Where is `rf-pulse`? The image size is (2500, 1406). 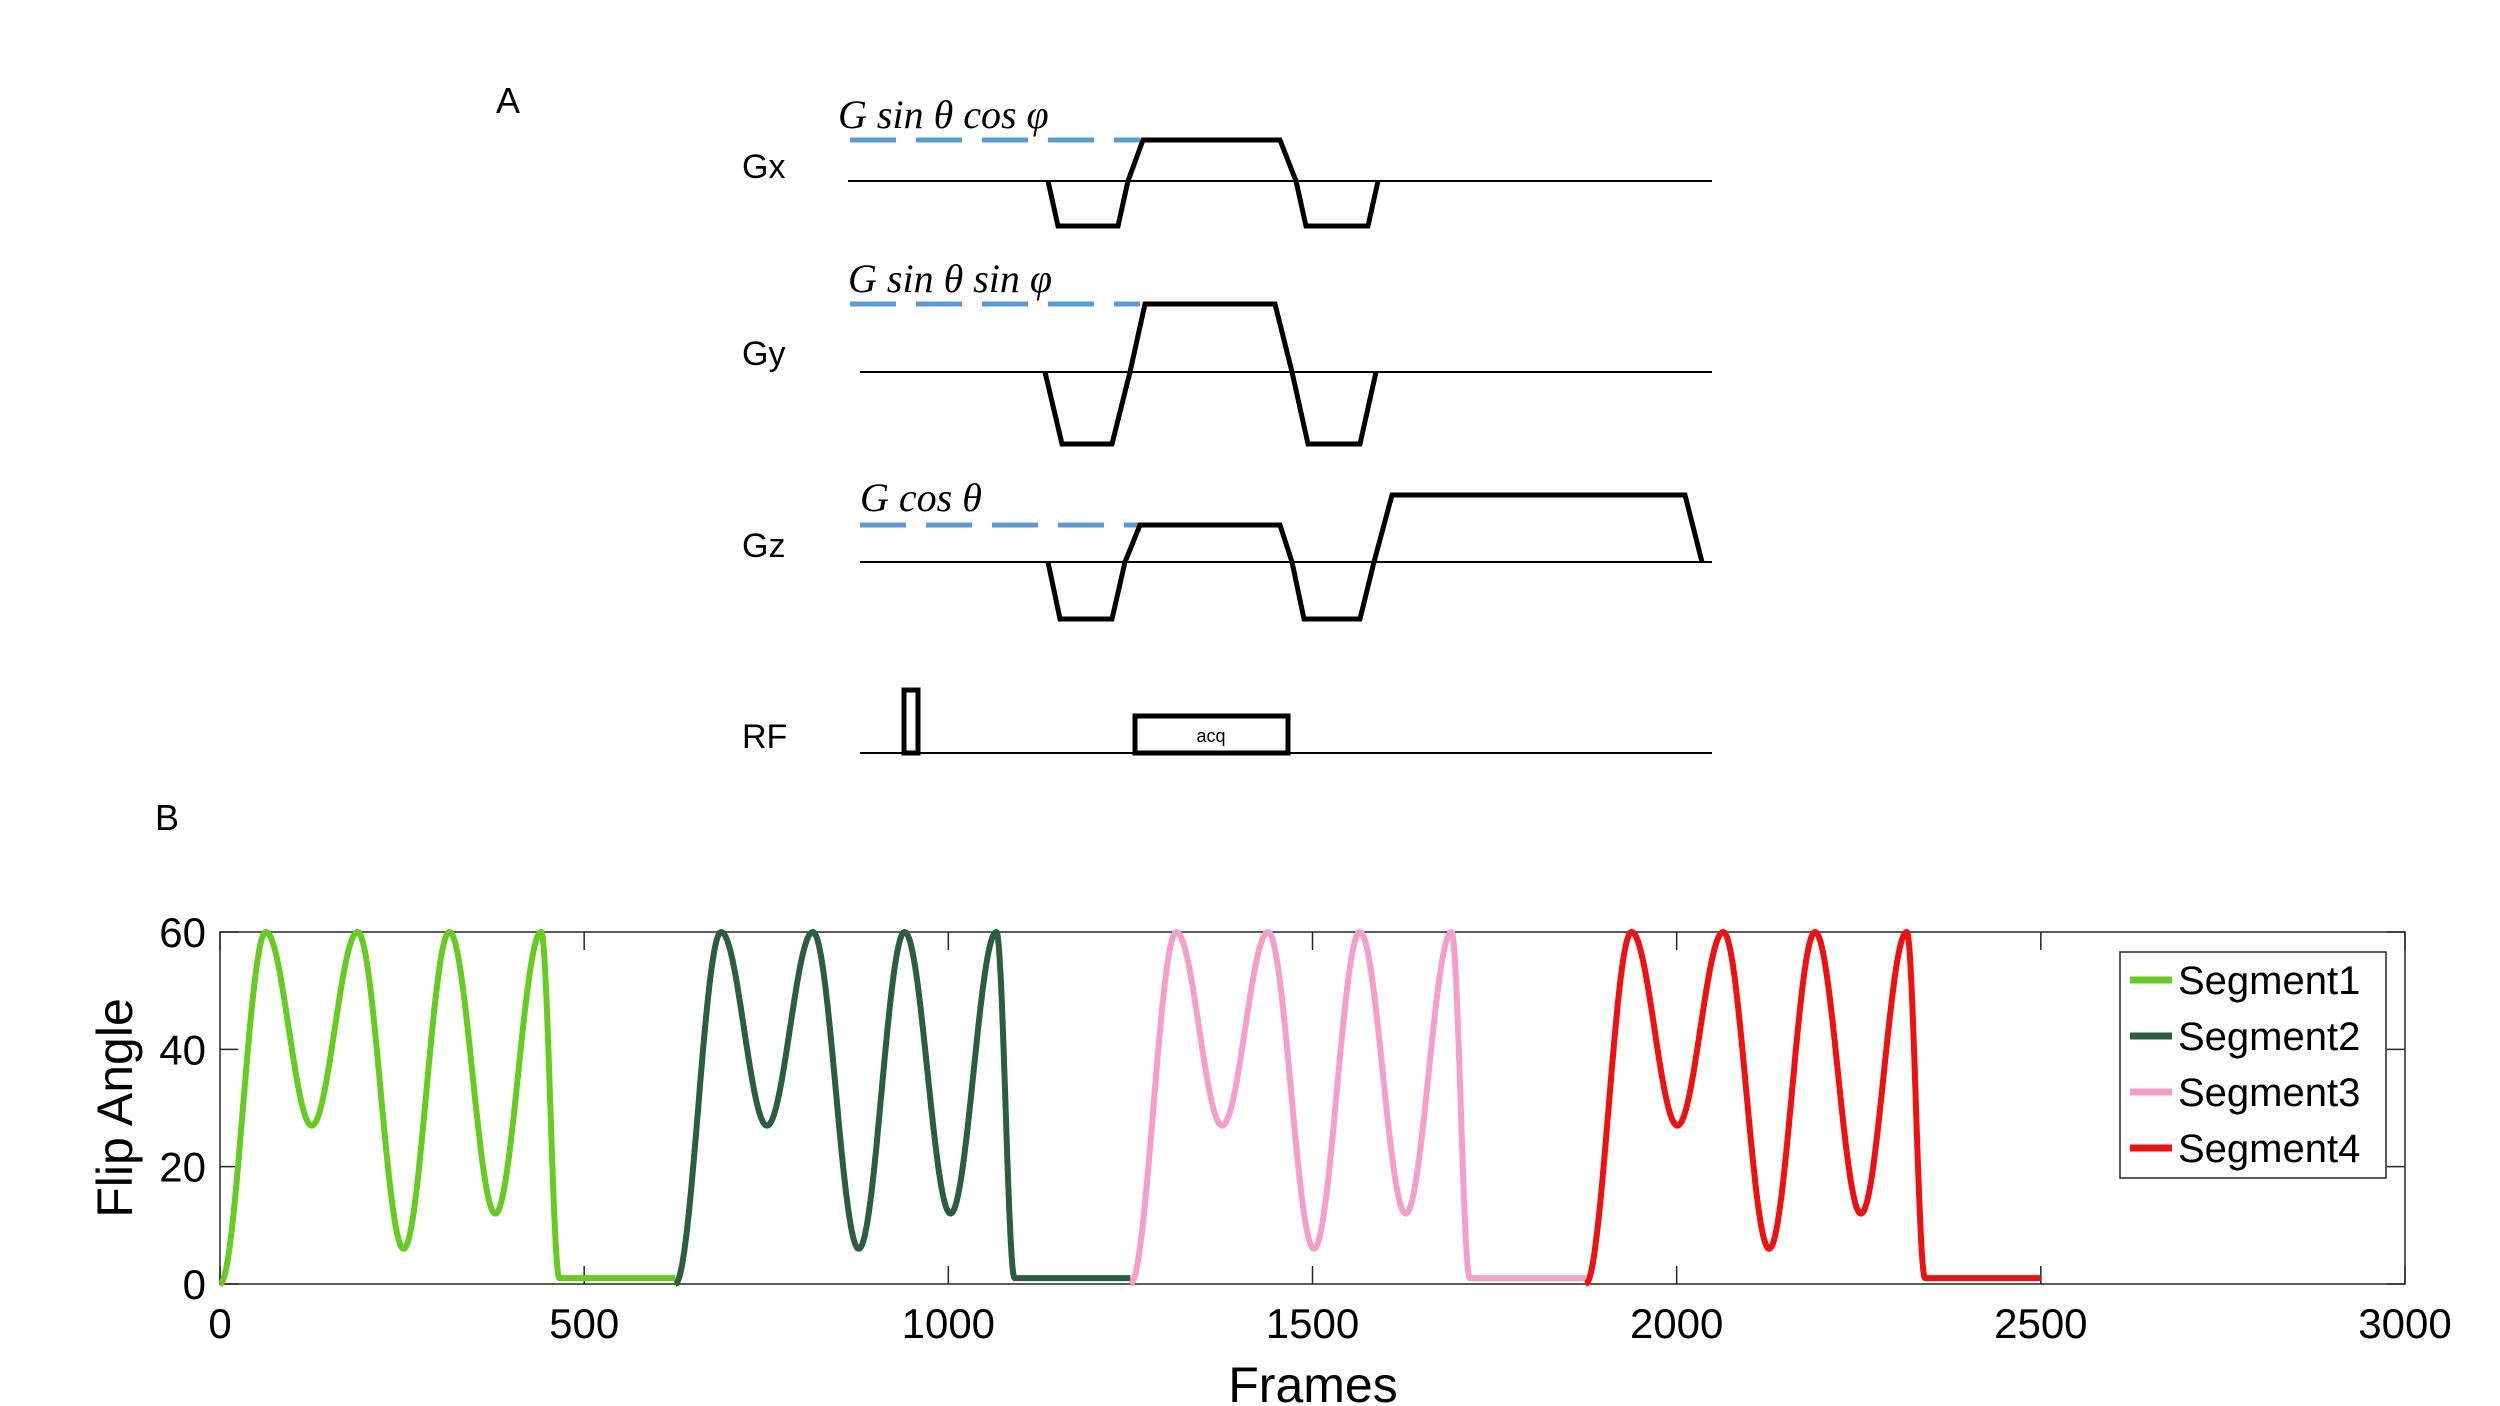 rf-pulse is located at coordinates (911, 721).